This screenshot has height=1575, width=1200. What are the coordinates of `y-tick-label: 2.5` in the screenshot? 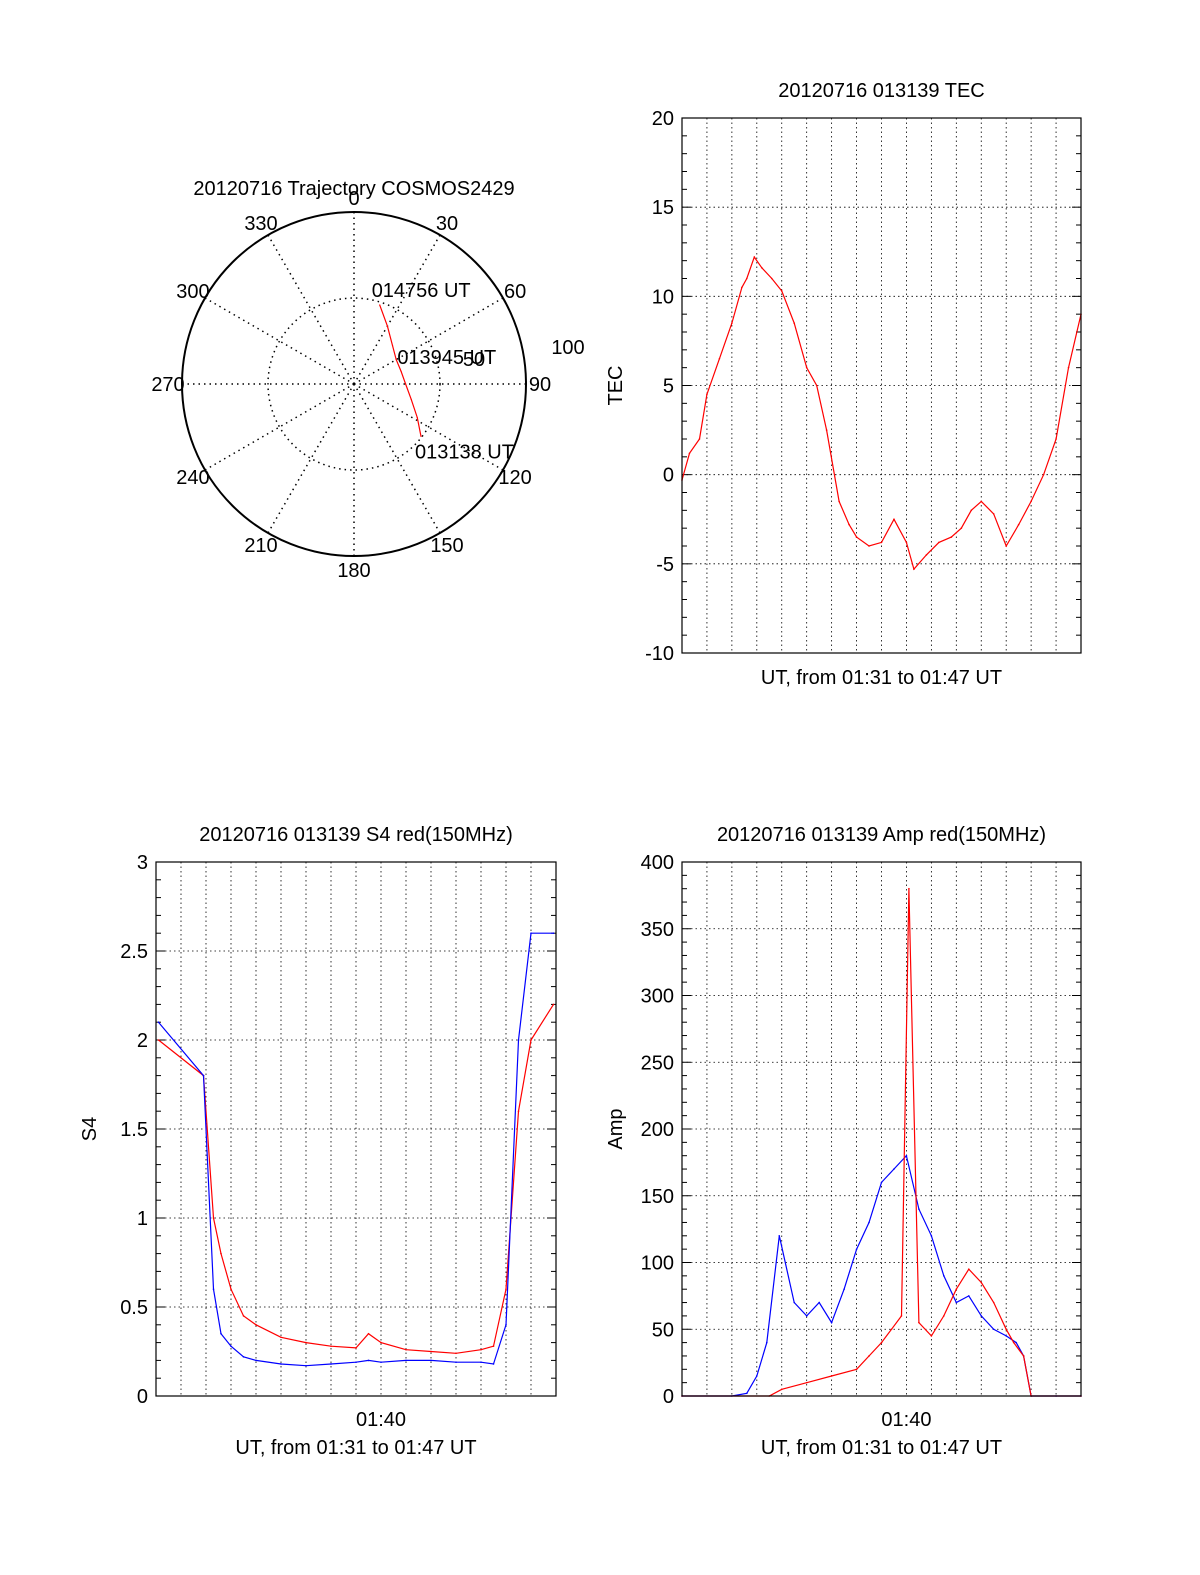 It's located at (134, 952).